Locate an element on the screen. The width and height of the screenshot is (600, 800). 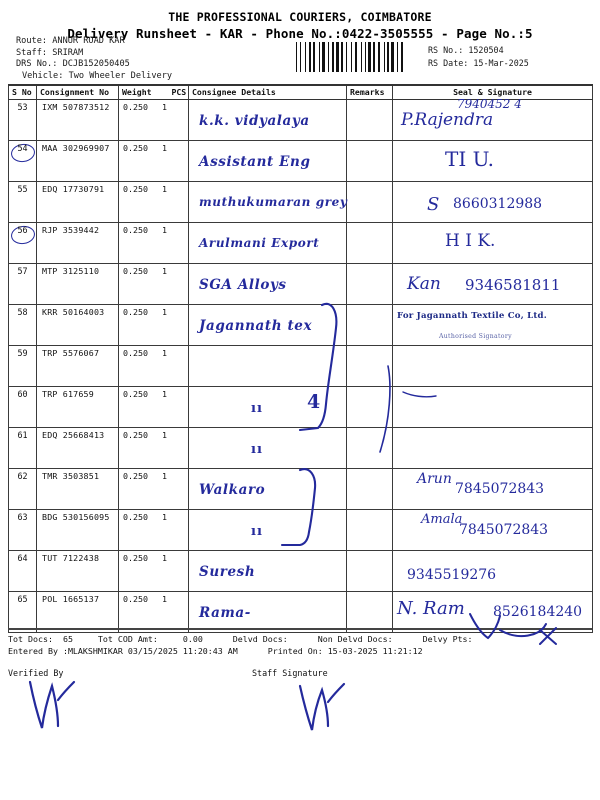
cell-consignment-no: BDG 530156095 is located at coordinates (77, 530).